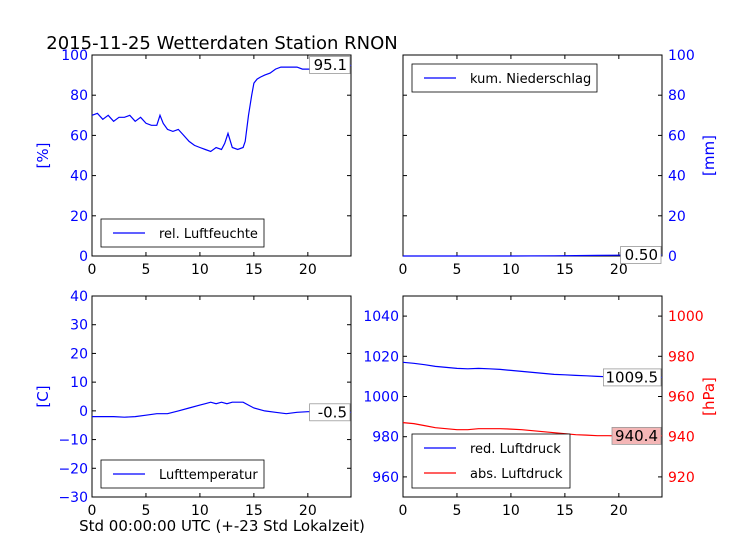 The width and height of the screenshot is (736, 552). I want to click on end-value-label: 95.1, so click(330, 65).